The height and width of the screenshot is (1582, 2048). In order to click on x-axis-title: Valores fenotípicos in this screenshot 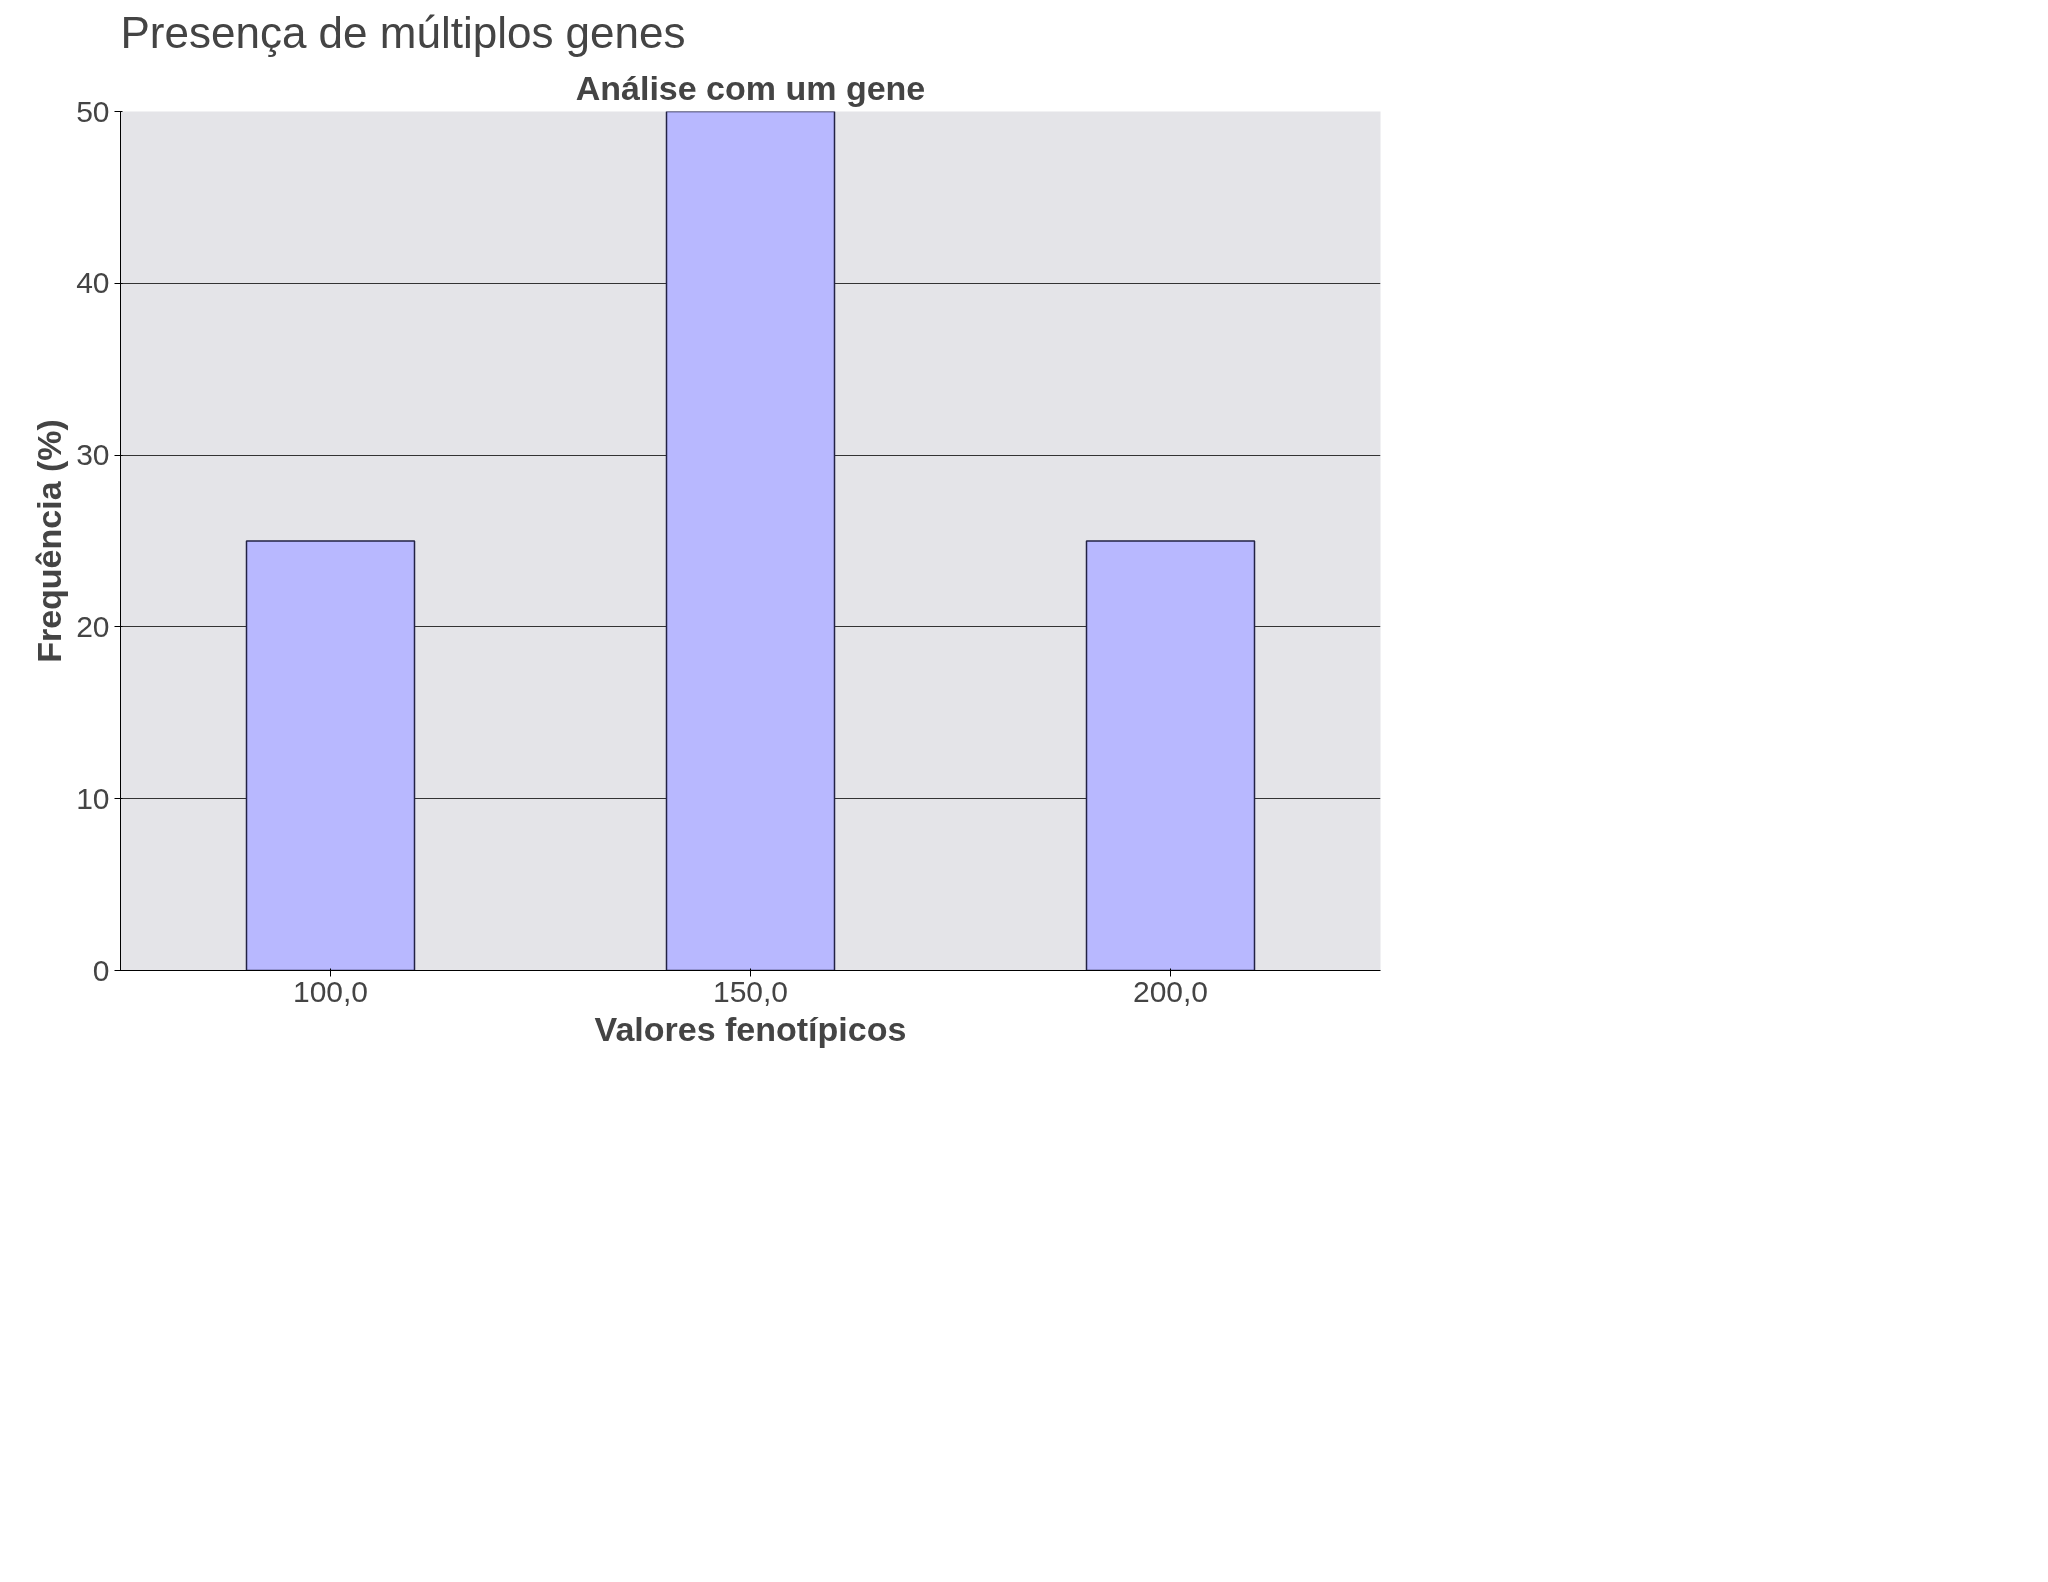, I will do `click(750, 1028)`.